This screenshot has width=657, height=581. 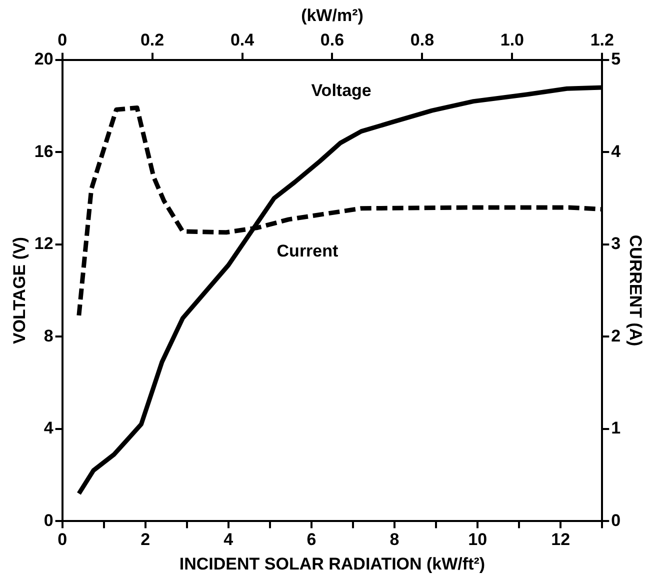 What do you see at coordinates (341, 90) in the screenshot?
I see `series-label: Voltage` at bounding box center [341, 90].